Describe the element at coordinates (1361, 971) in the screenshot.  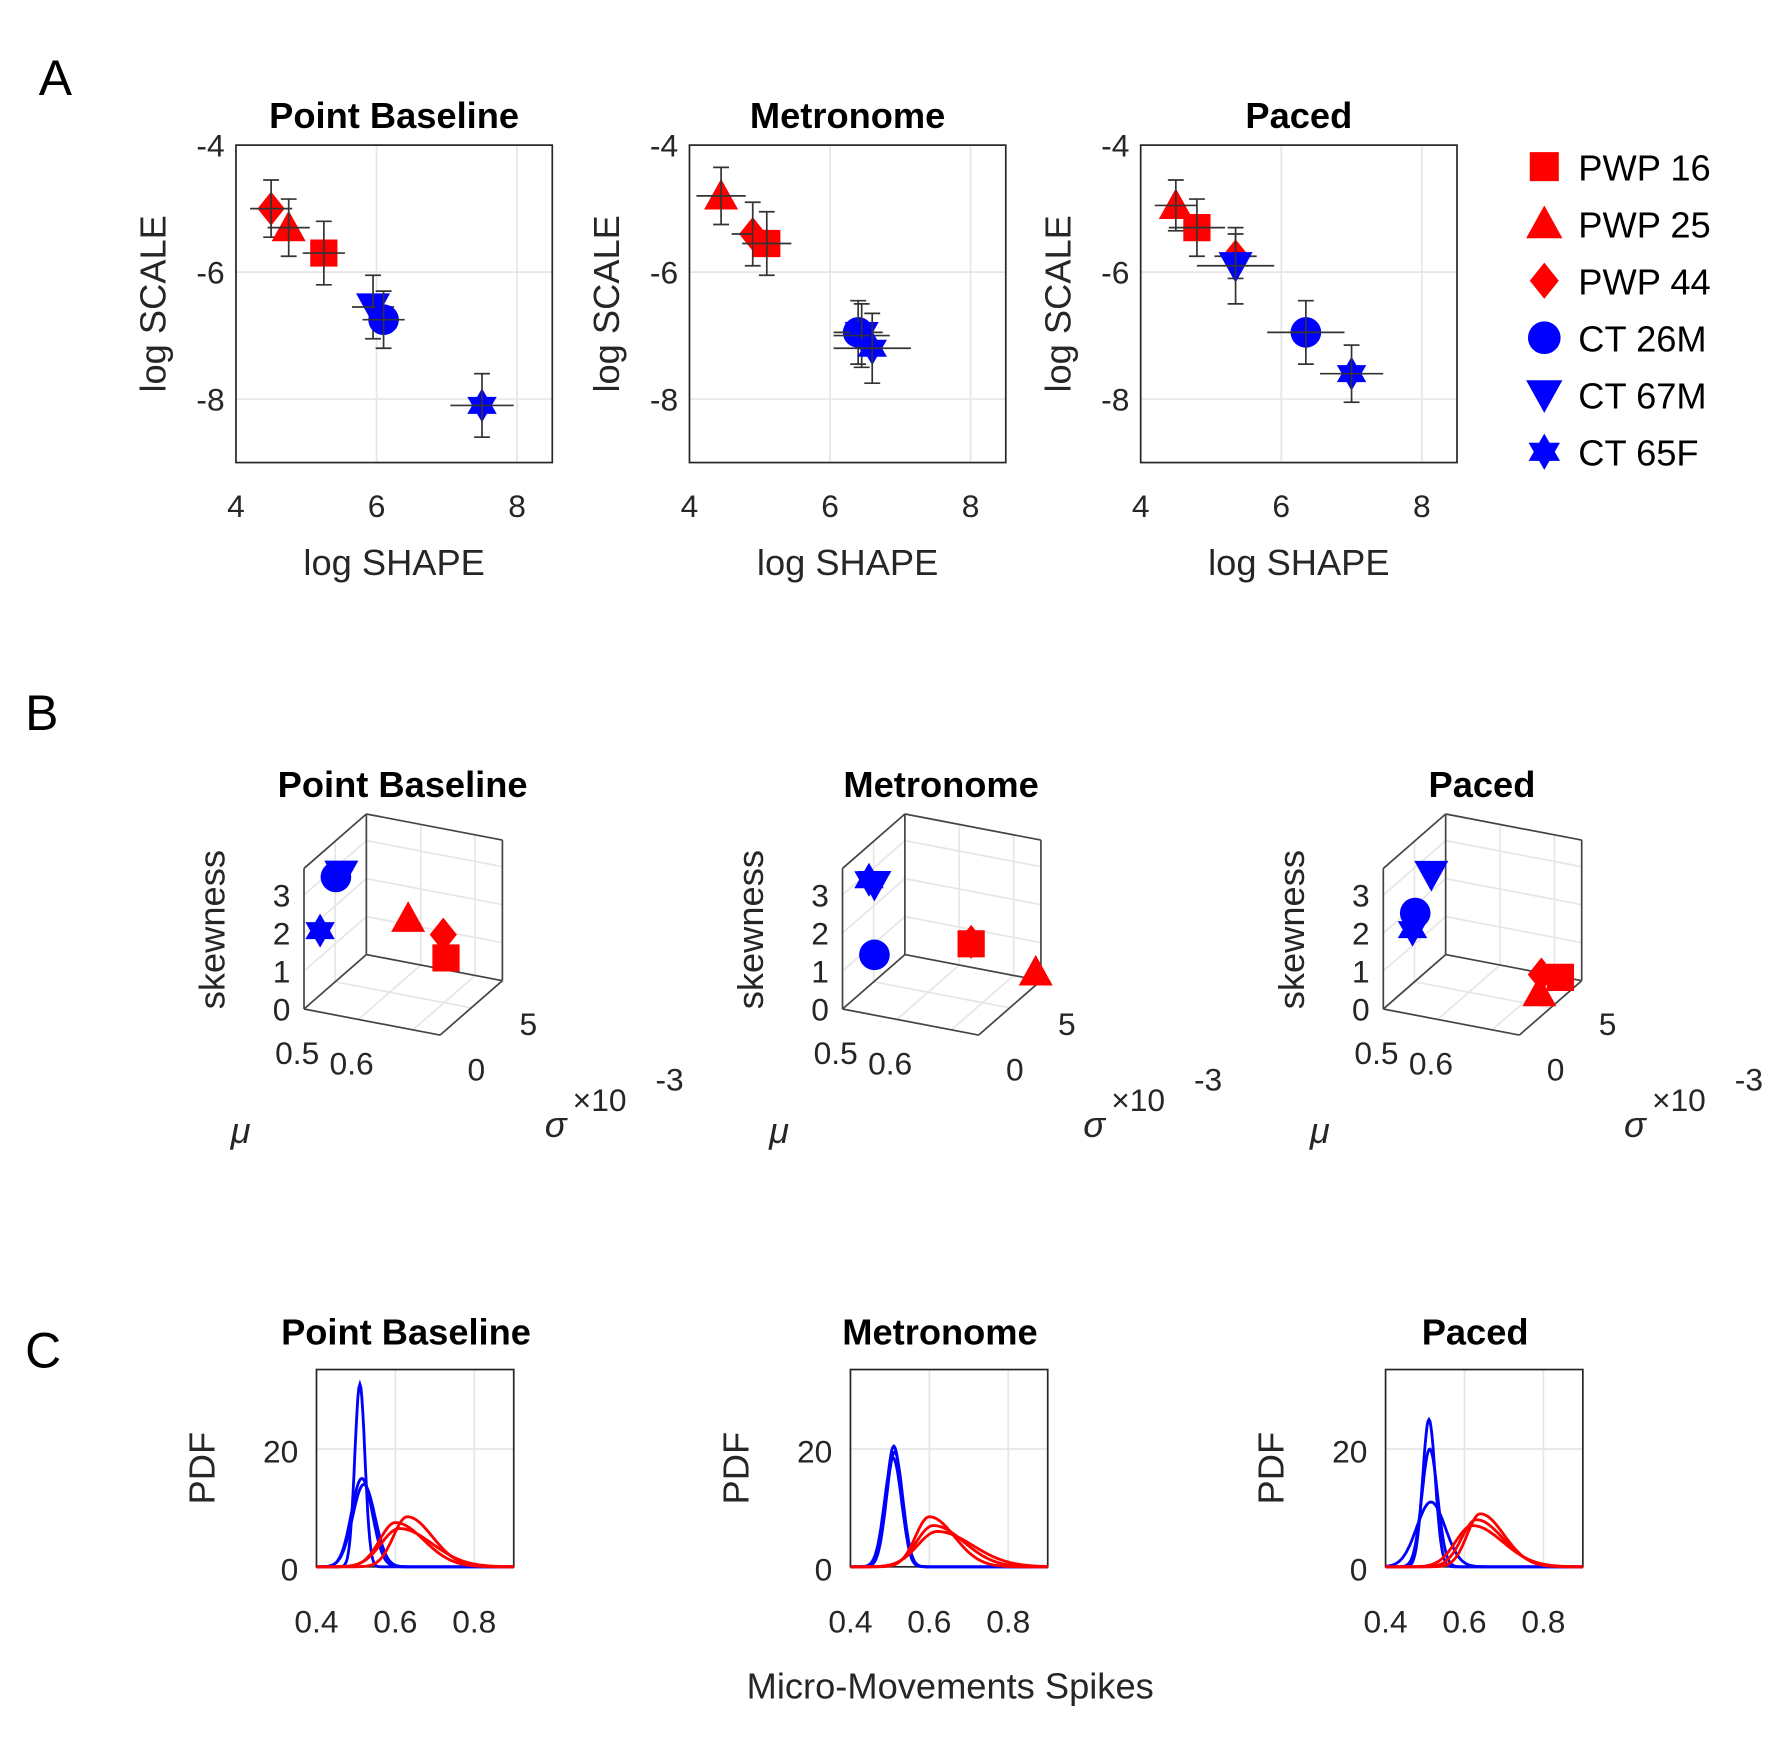
I see `z-tick-label: 1` at that location.